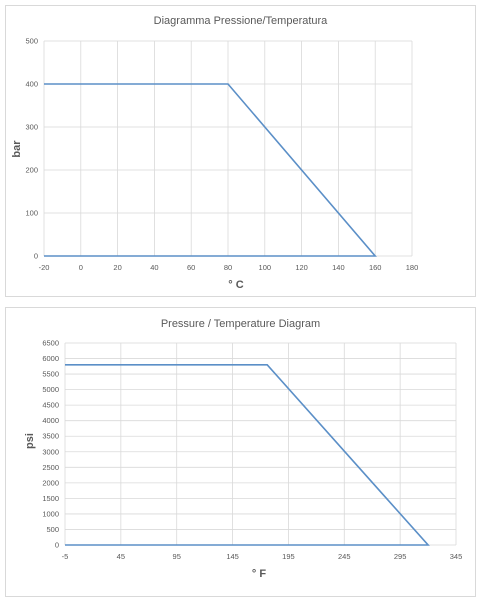 The image size is (480, 600). I want to click on x-axis-label: ° F, so click(259, 574).